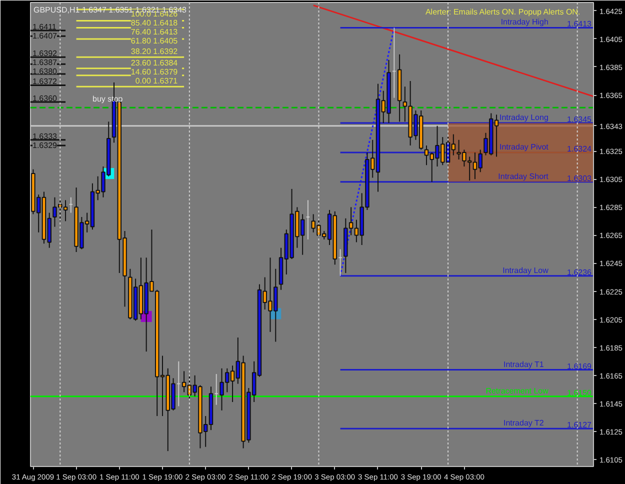 The height and width of the screenshot is (484, 625). I want to click on series-label: Retracement Low, so click(517, 391).